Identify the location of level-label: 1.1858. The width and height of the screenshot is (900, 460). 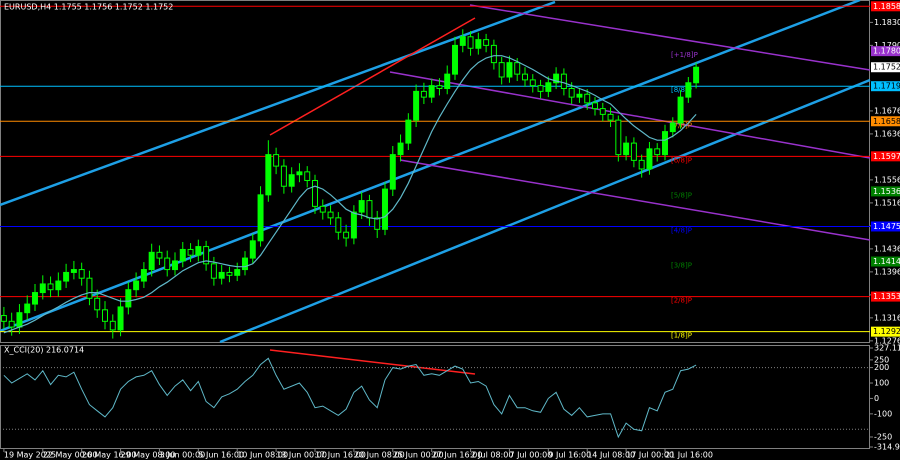
(886, 6).